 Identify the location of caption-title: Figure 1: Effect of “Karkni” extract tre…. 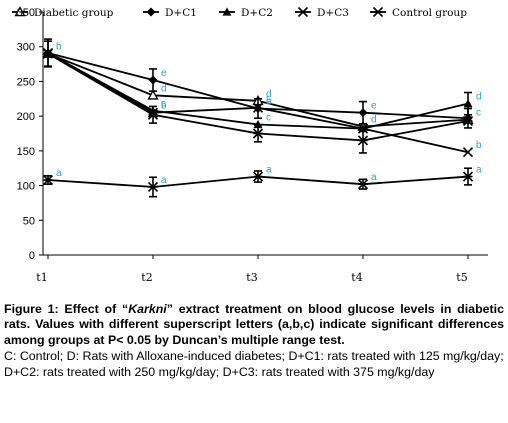
(254, 325).